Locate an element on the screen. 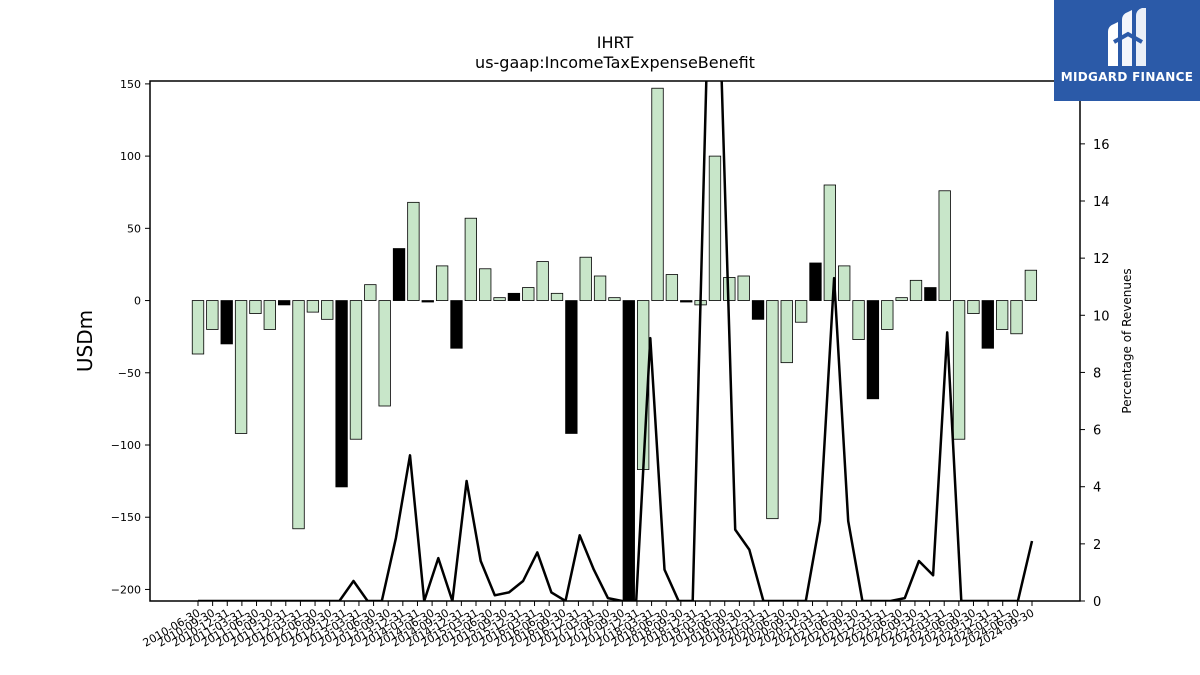 This screenshot has width=1200, height=675. chart-title: IHRT is located at coordinates (615, 42).